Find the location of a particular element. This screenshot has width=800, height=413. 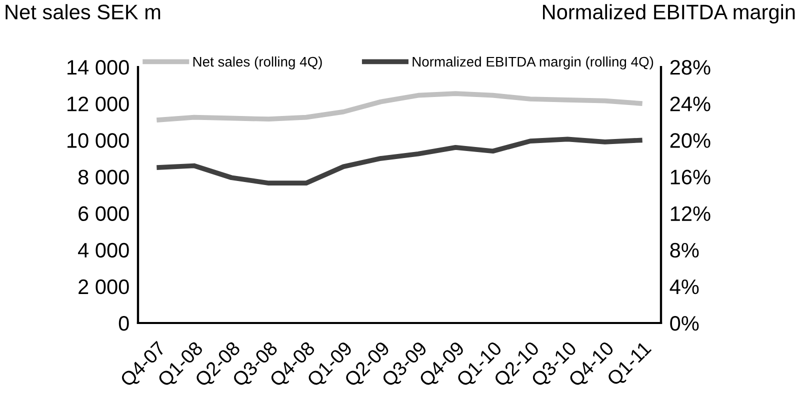

y-tick-label: 8 000 is located at coordinates (103, 177).